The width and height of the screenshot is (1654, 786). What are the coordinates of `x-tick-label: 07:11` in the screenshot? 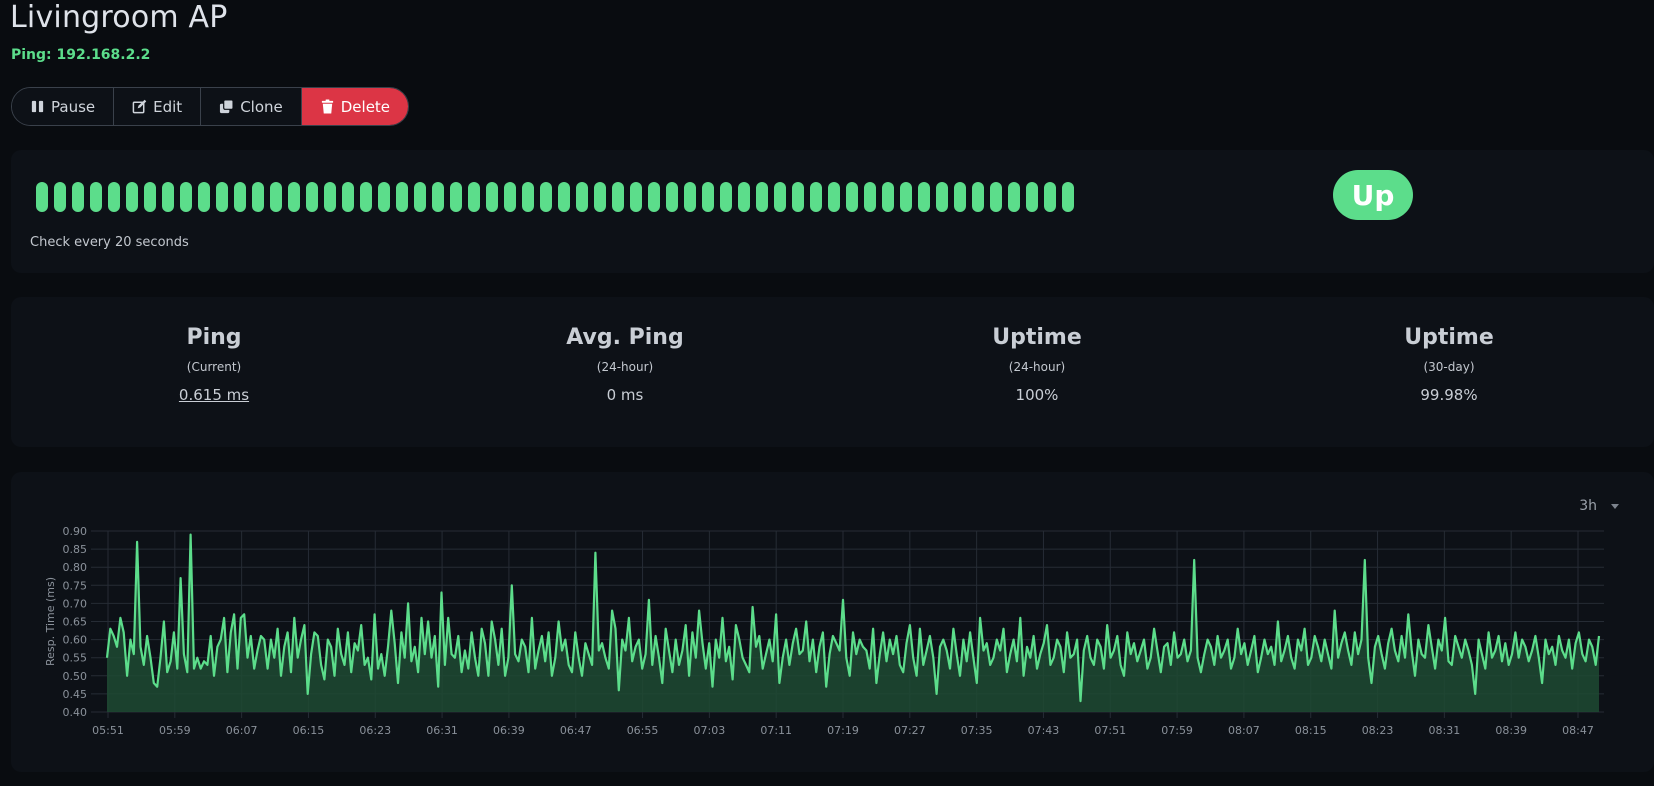 It's located at (776, 730).